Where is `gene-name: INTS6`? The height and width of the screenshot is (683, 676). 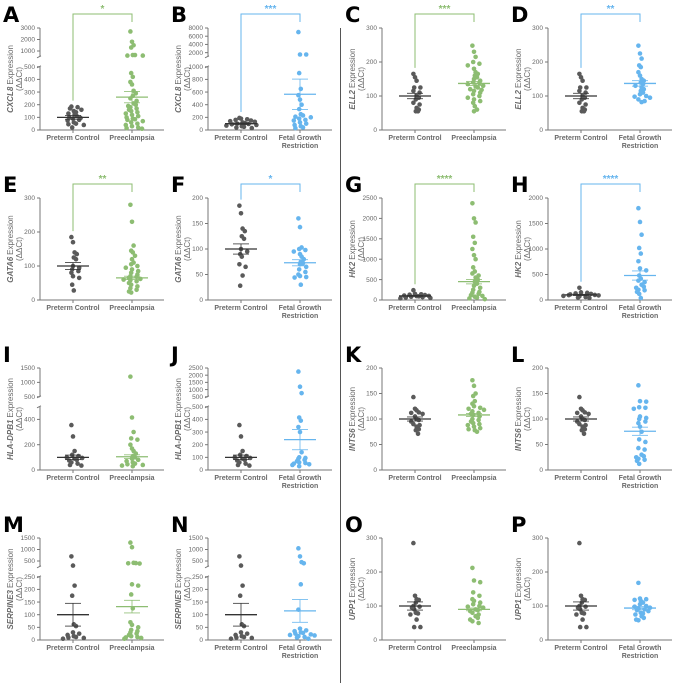
gene-name: INTS6 is located at coordinates (518, 439).